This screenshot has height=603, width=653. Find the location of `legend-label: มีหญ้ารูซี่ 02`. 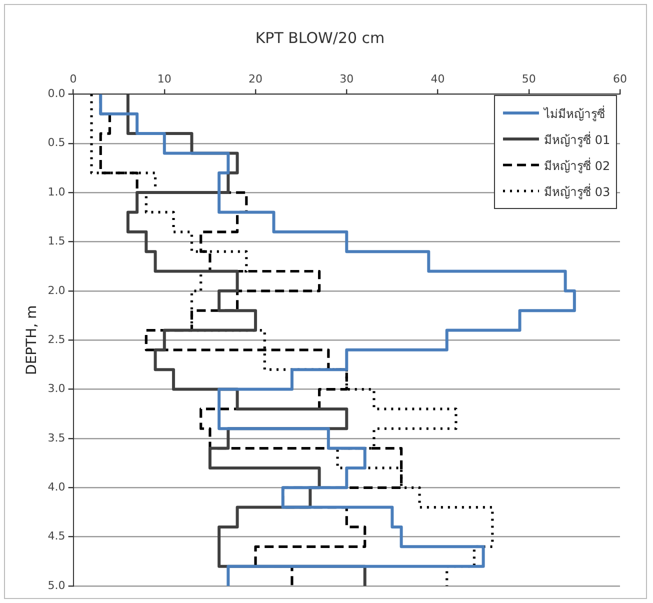

legend-label: มีหญ้ารูซี่ 02 is located at coordinates (577, 165).